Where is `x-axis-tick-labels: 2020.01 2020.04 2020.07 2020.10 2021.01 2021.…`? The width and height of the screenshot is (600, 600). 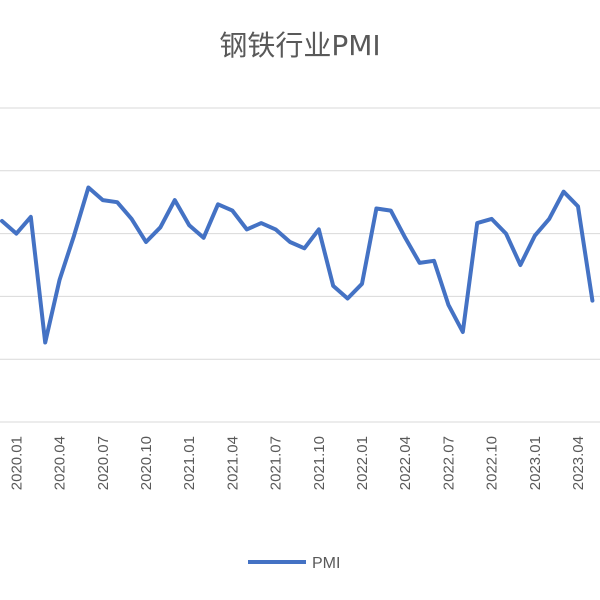 x-axis-tick-labels: 2020.01 2020.04 2020.07 2020.10 2021.01 2021.… is located at coordinates (297, 463).